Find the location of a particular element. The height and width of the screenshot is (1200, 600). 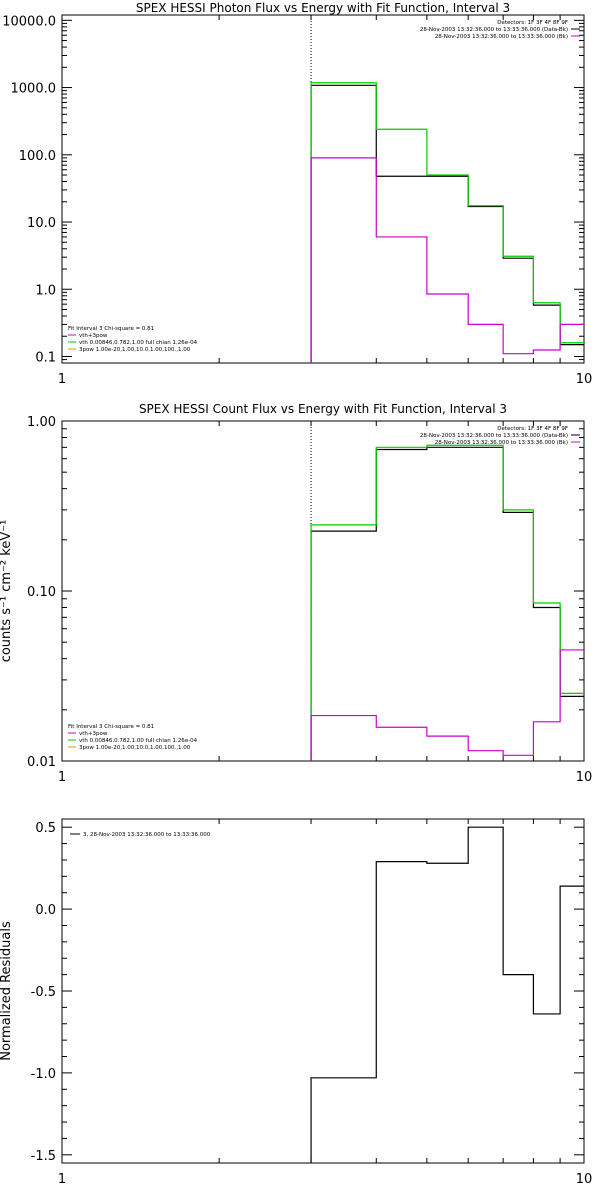

y-tick-label: 0.0 is located at coordinates (45, 910).